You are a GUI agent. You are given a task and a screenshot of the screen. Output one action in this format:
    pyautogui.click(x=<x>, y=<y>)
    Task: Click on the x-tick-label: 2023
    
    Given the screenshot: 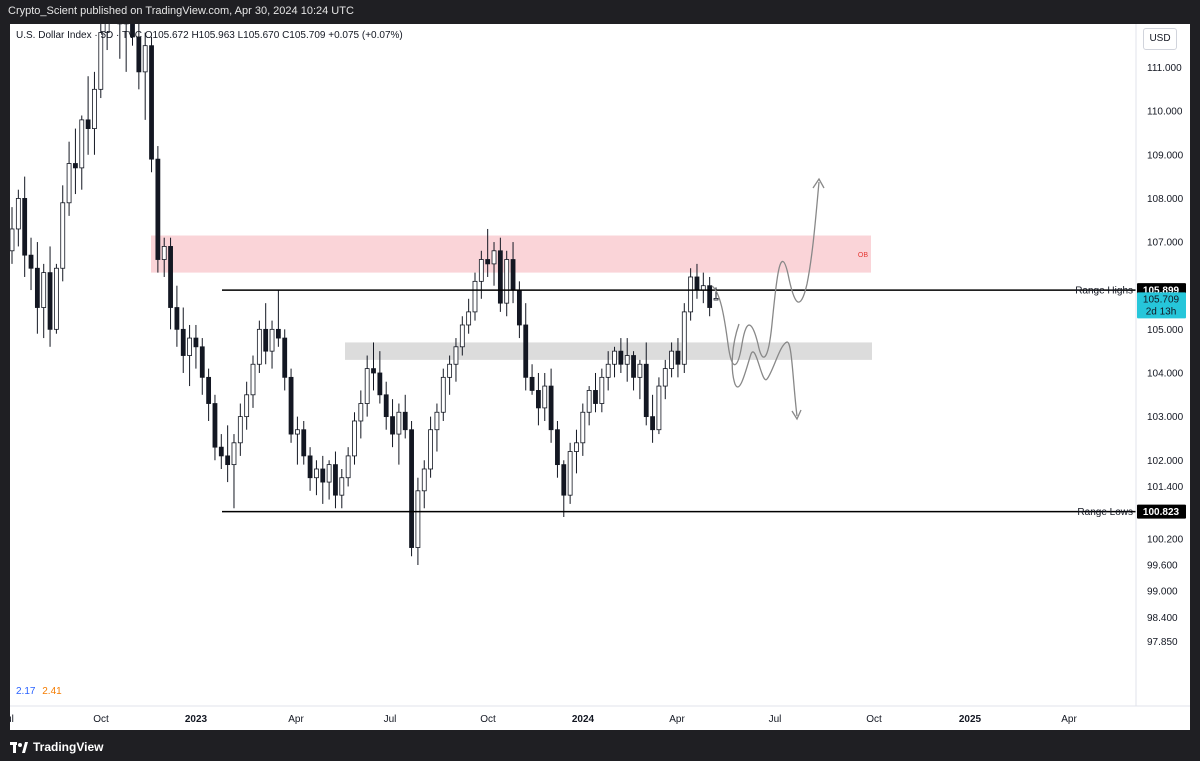 What is the action you would take?
    pyautogui.click(x=196, y=719)
    